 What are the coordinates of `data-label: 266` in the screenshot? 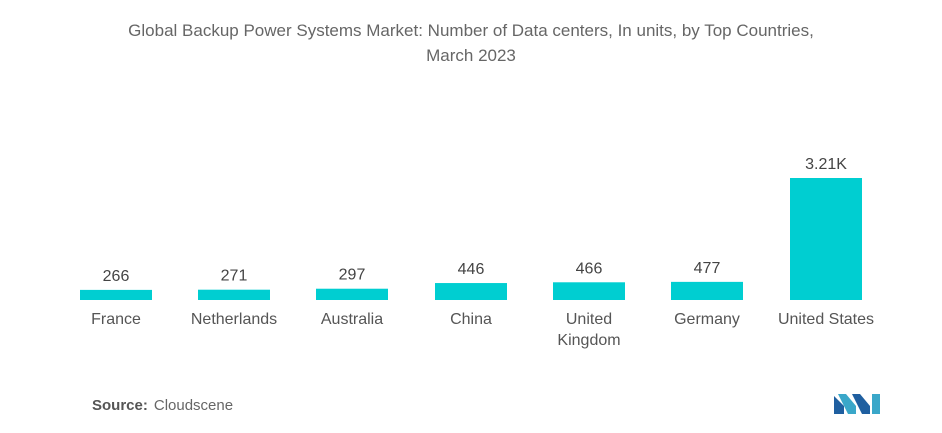 It's located at (116, 276).